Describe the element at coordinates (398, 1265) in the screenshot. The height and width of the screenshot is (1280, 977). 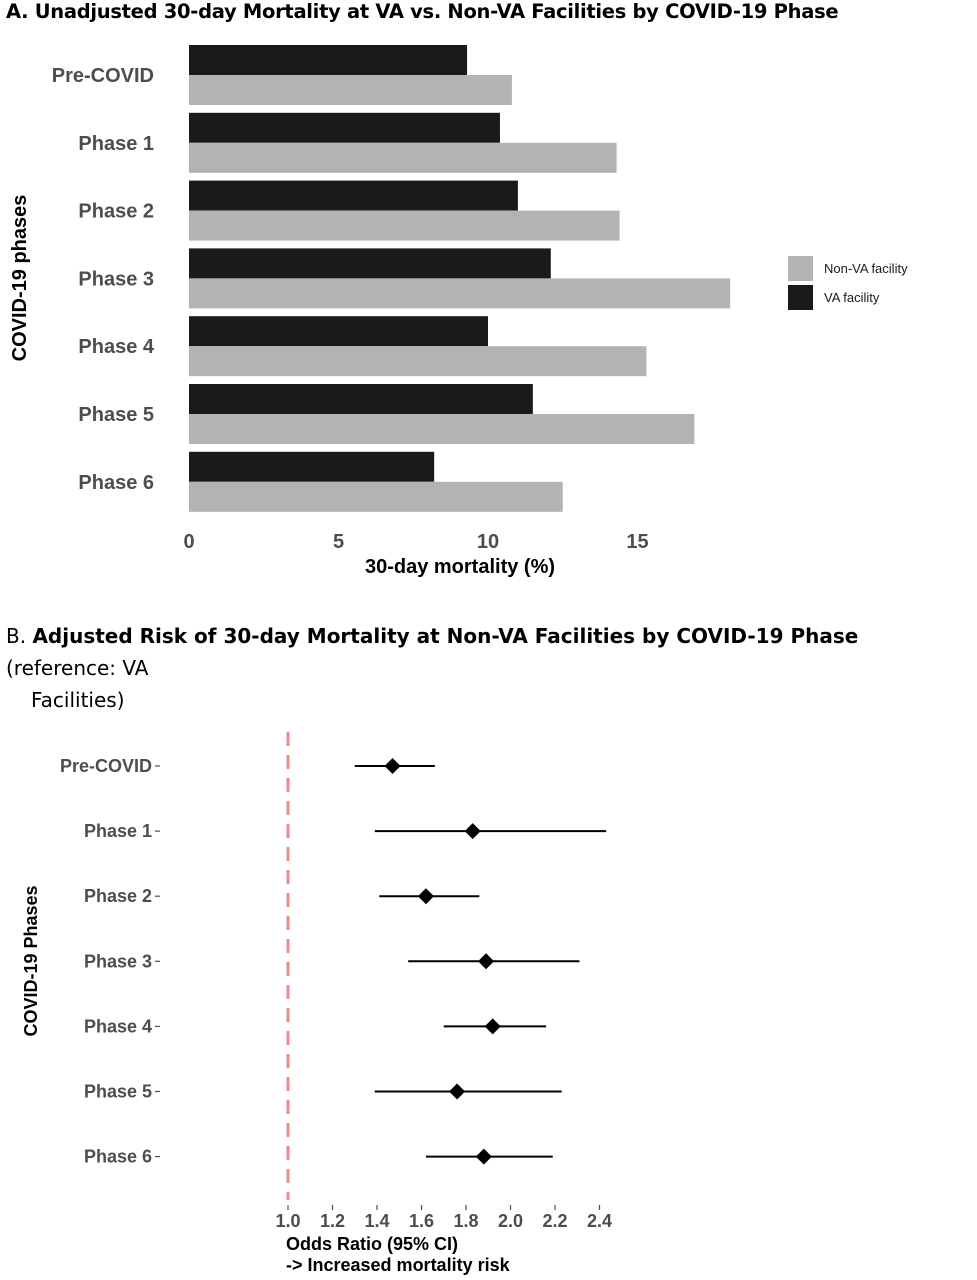
I see `x-axis-label-b-line2: -> Increased mortality risk` at that location.